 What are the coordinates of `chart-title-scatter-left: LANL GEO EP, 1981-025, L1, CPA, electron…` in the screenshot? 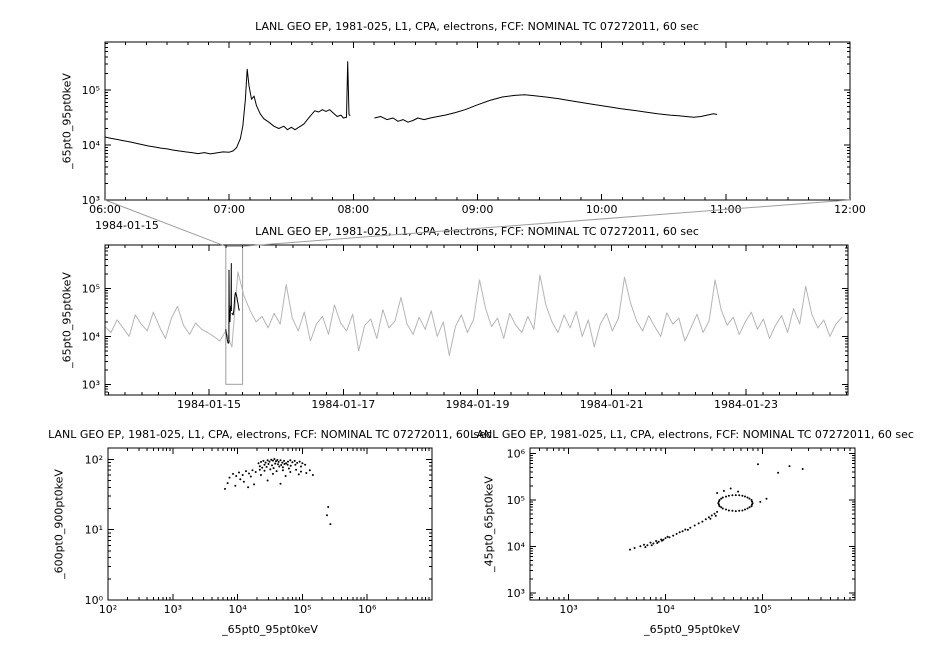 It's located at (270, 434).